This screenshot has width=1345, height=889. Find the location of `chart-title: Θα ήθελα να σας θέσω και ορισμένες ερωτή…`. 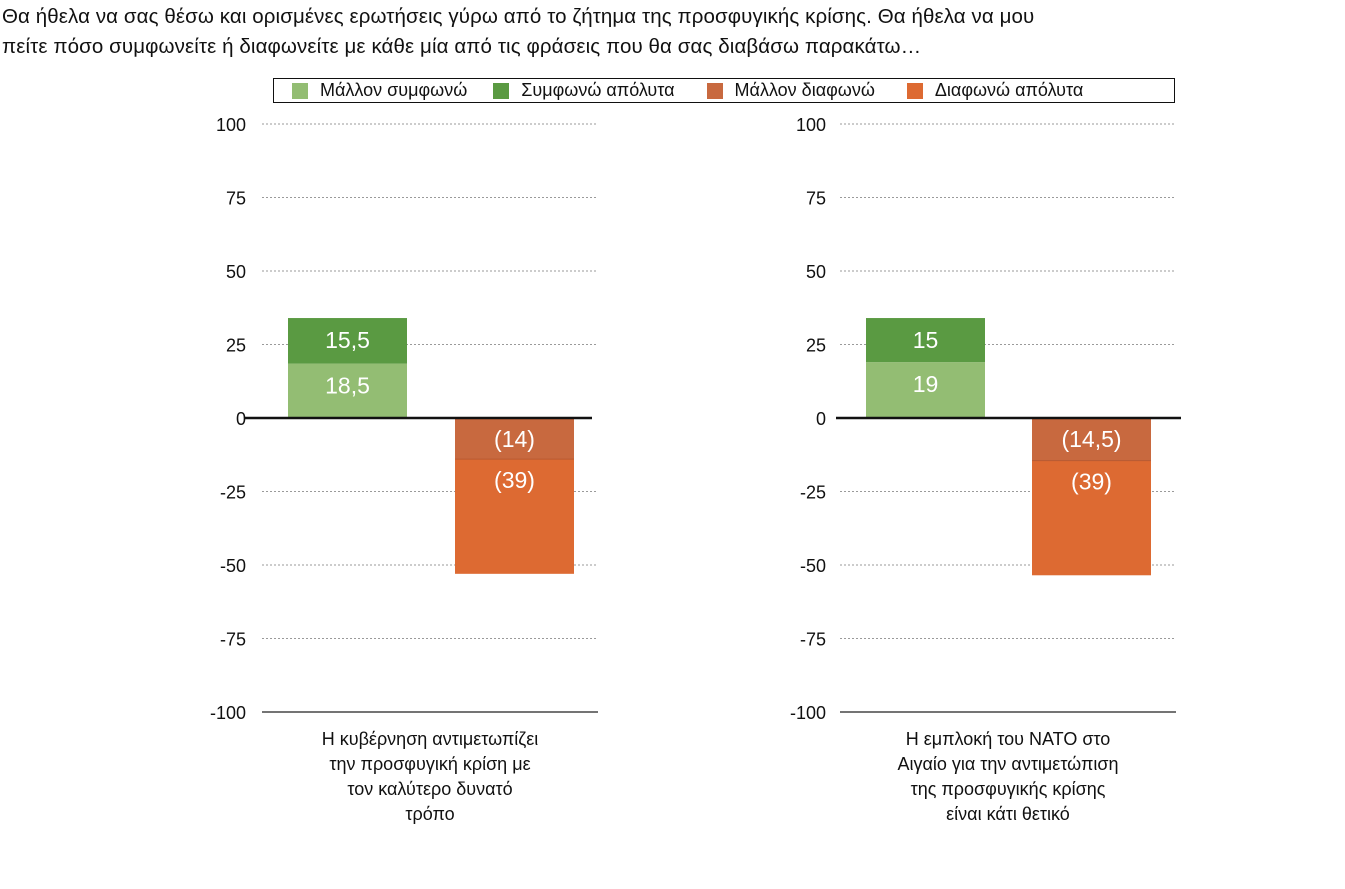

chart-title: Θα ήθελα να σας θέσω και ορισμένες ερωτή… is located at coordinates (667, 32).